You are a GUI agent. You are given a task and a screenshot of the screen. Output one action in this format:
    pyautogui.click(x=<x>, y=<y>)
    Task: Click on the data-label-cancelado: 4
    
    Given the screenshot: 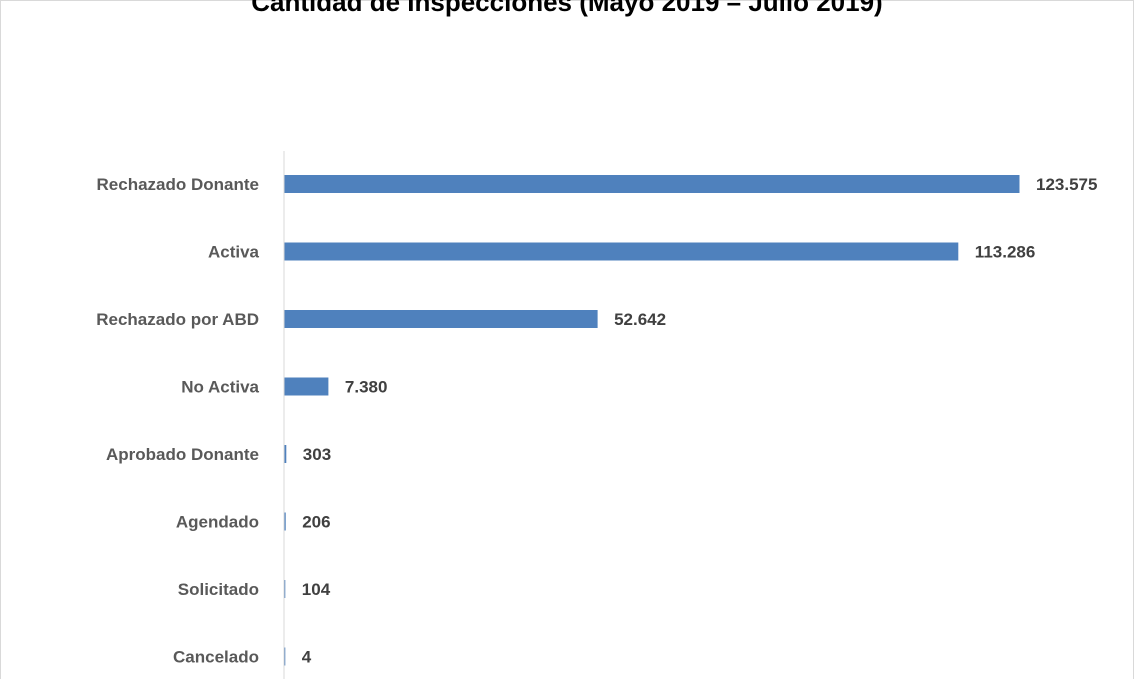 What is the action you would take?
    pyautogui.click(x=307, y=657)
    